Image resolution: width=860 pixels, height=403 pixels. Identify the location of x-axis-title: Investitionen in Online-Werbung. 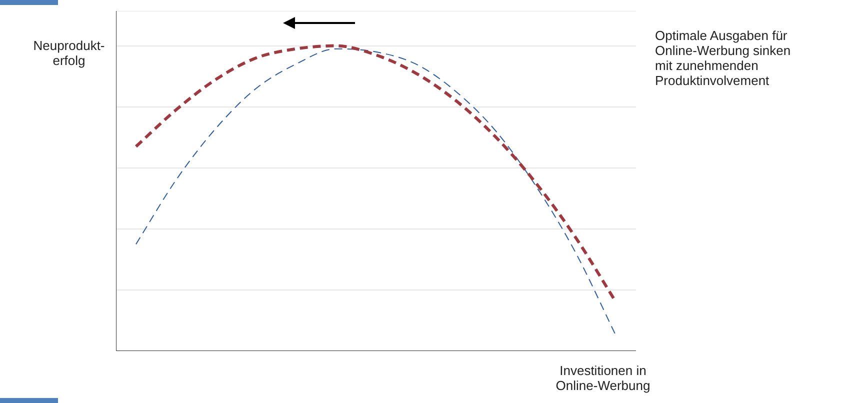
(603, 378).